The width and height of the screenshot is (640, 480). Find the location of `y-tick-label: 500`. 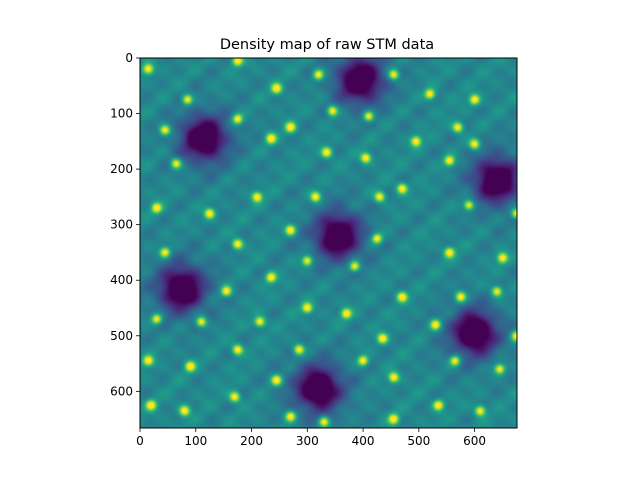

y-tick-label: 500 is located at coordinates (121, 336).